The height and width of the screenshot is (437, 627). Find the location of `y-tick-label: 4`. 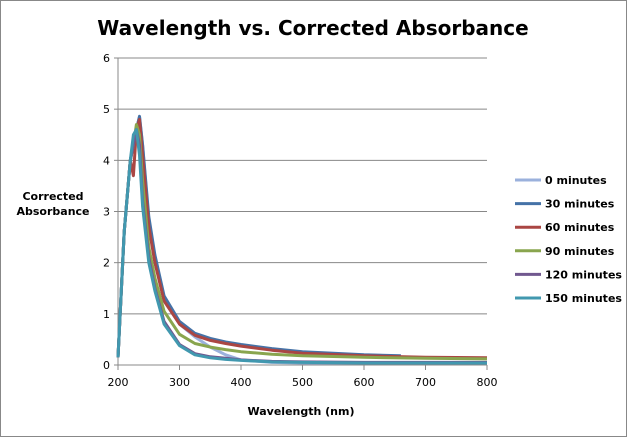

y-tick-label: 4 is located at coordinates (106, 160).